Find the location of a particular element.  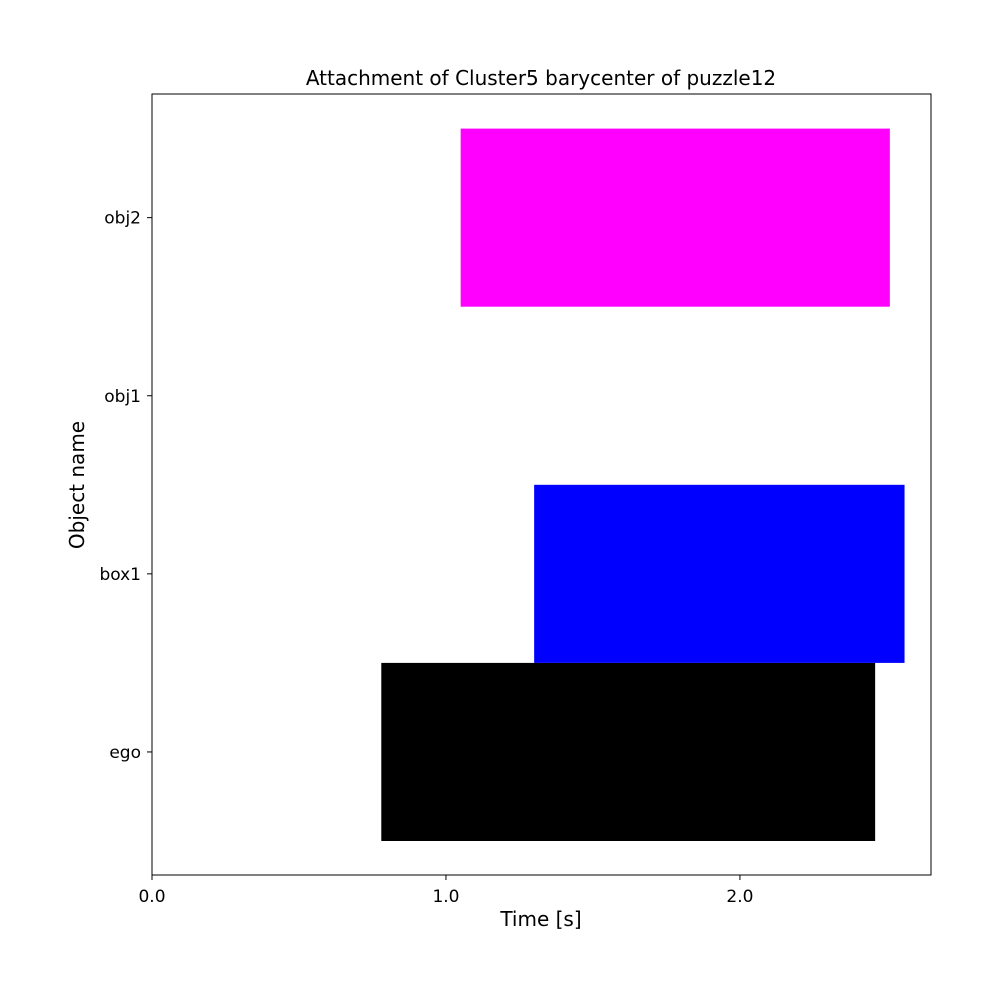

bar-obj2 is located at coordinates (675, 217).